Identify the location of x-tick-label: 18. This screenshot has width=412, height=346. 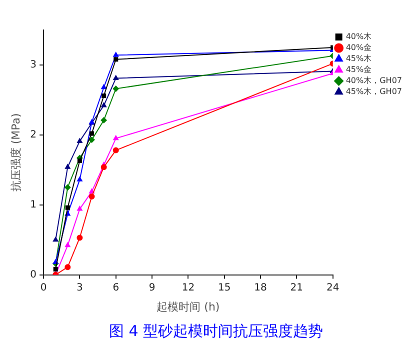
(260, 288).